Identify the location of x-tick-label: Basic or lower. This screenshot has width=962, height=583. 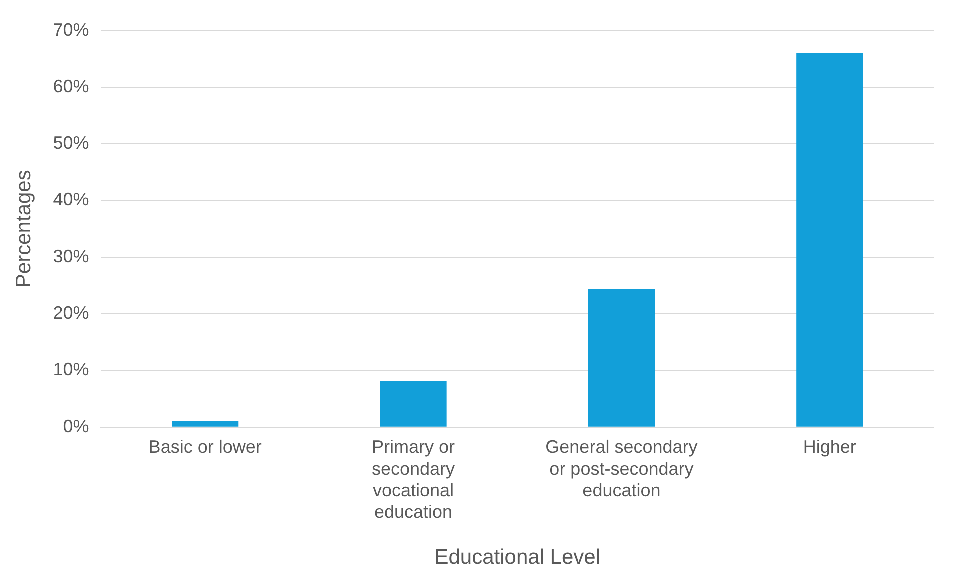
(205, 447).